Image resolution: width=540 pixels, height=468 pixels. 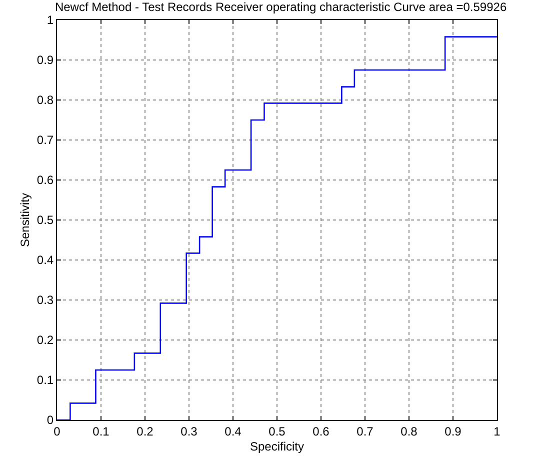 What do you see at coordinates (45, 300) in the screenshot?
I see `y-tick-label: 0.3` at bounding box center [45, 300].